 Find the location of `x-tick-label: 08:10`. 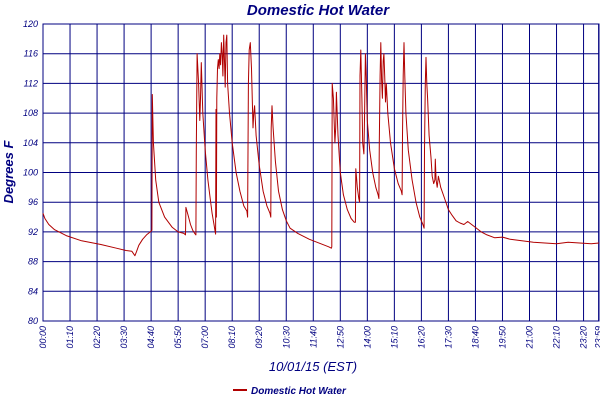

x-tick-label: 08:10 is located at coordinates (232, 337).